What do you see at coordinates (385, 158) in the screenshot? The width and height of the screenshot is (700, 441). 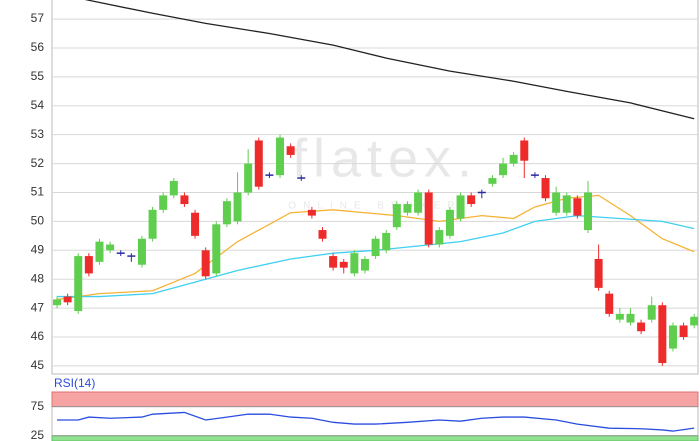 I see `watermark: flatex.` at bounding box center [385, 158].